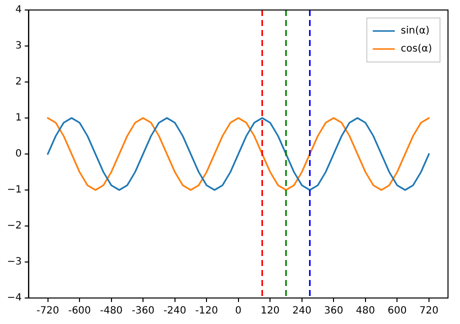 The width and height of the screenshot is (460, 324). Describe the element at coordinates (79, 311) in the screenshot. I see `x-tick-label: -600` at that location.